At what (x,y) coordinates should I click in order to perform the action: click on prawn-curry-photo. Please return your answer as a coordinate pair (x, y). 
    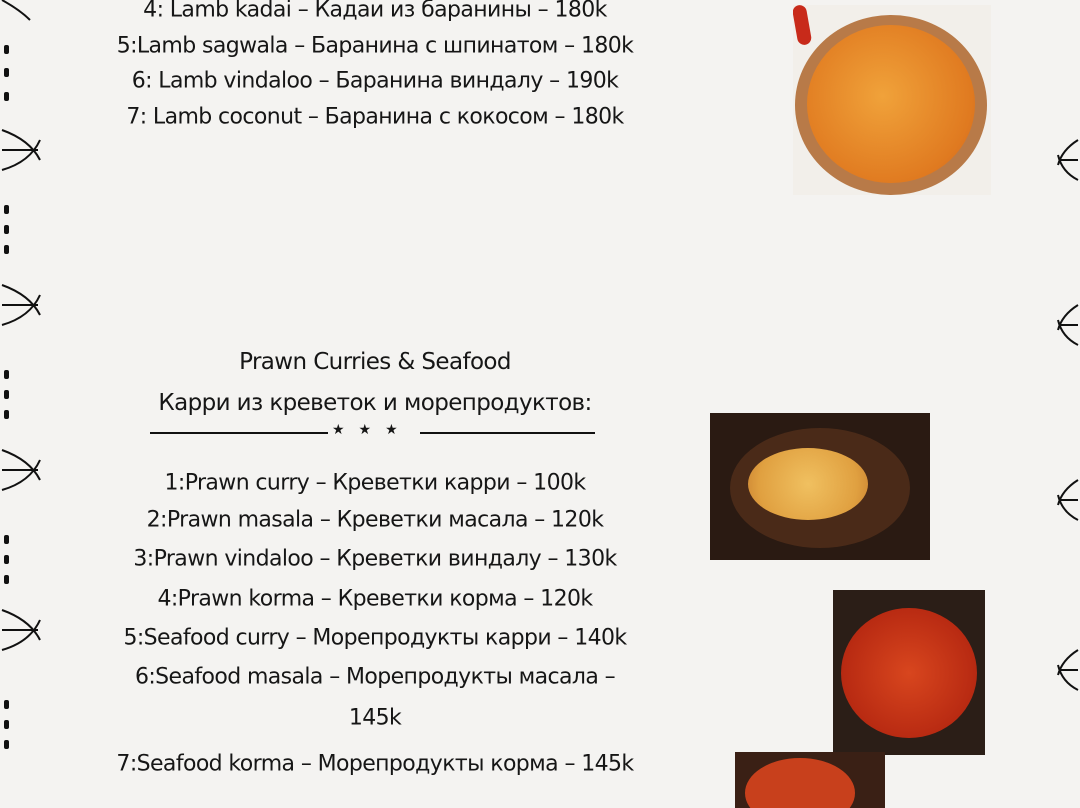
    Looking at the image, I should click on (820, 486).